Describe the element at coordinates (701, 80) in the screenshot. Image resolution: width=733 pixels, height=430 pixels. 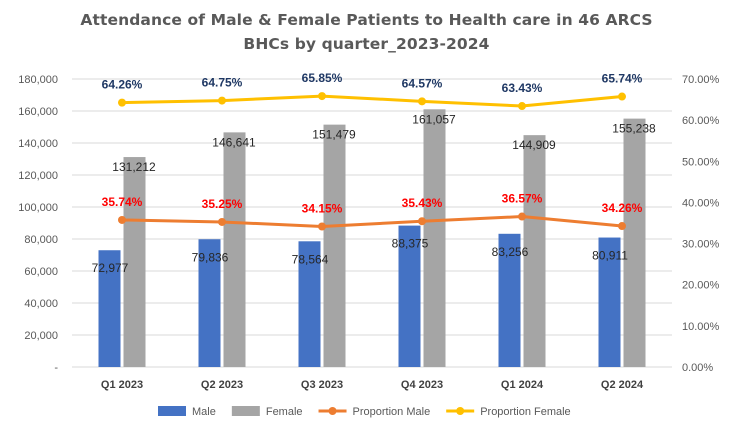
I see `y-right-tick-label: 70.00%` at that location.